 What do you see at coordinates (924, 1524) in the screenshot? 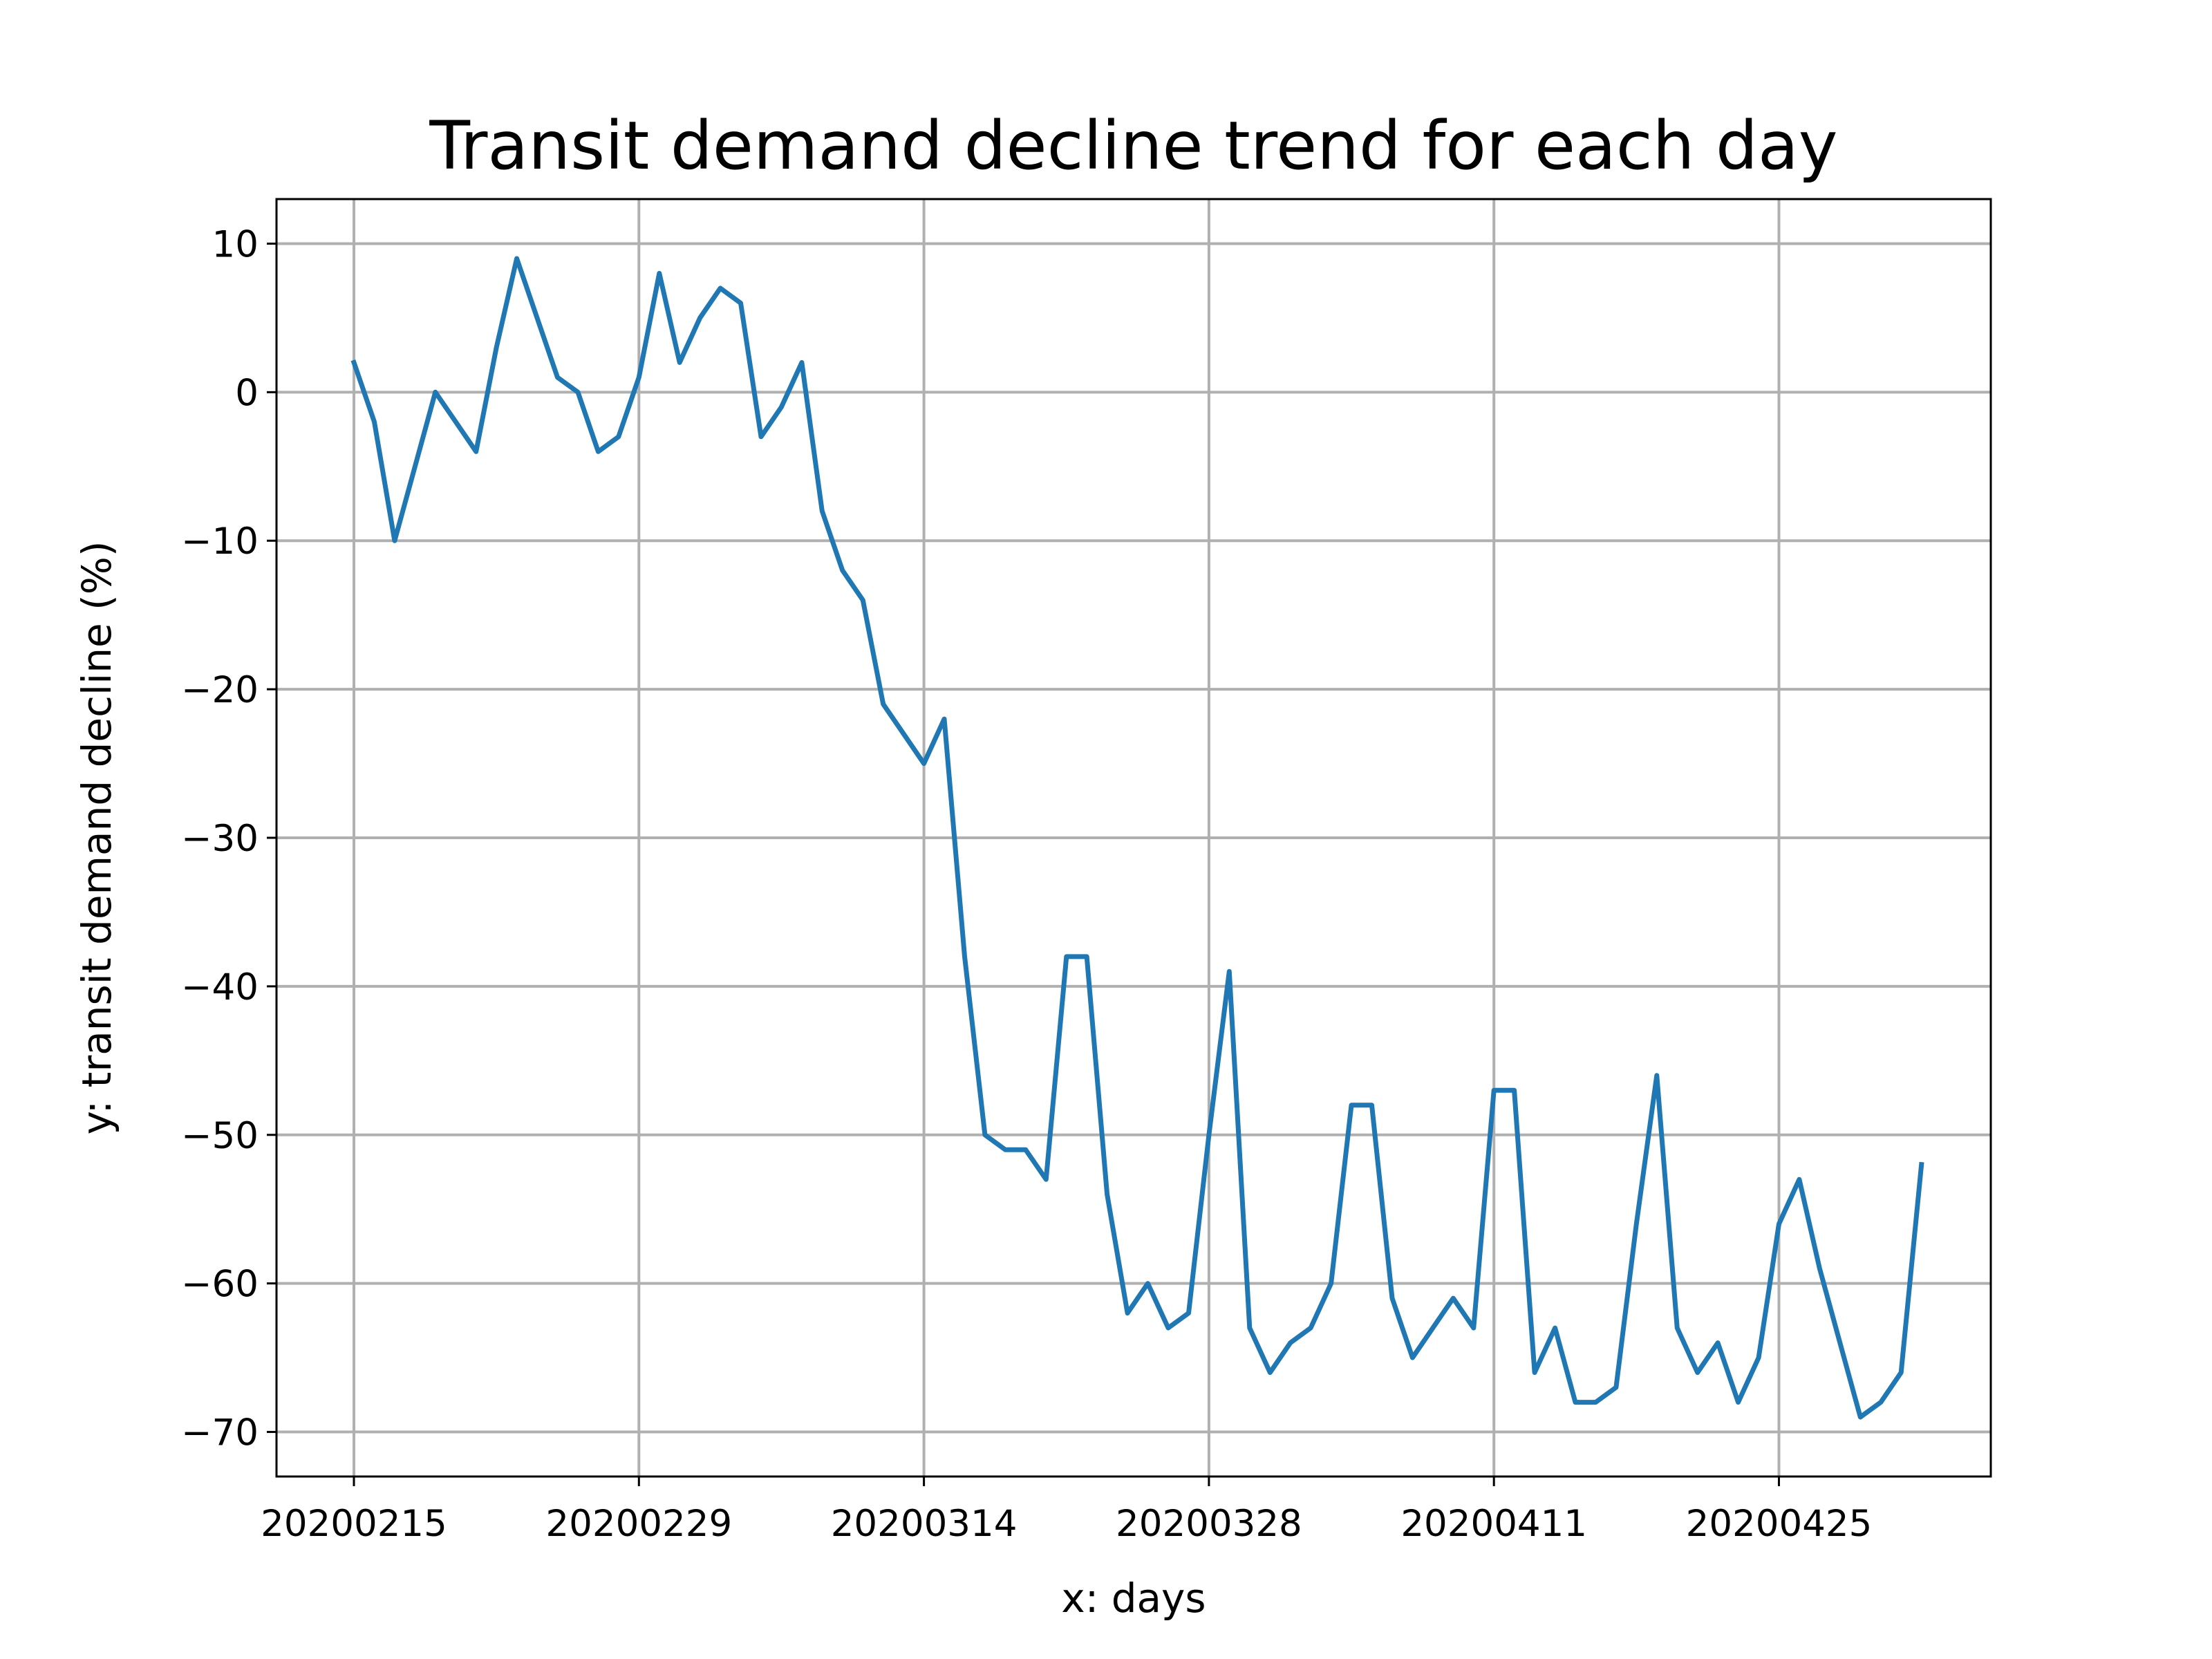
I see `x-tick-label: 20200314` at bounding box center [924, 1524].